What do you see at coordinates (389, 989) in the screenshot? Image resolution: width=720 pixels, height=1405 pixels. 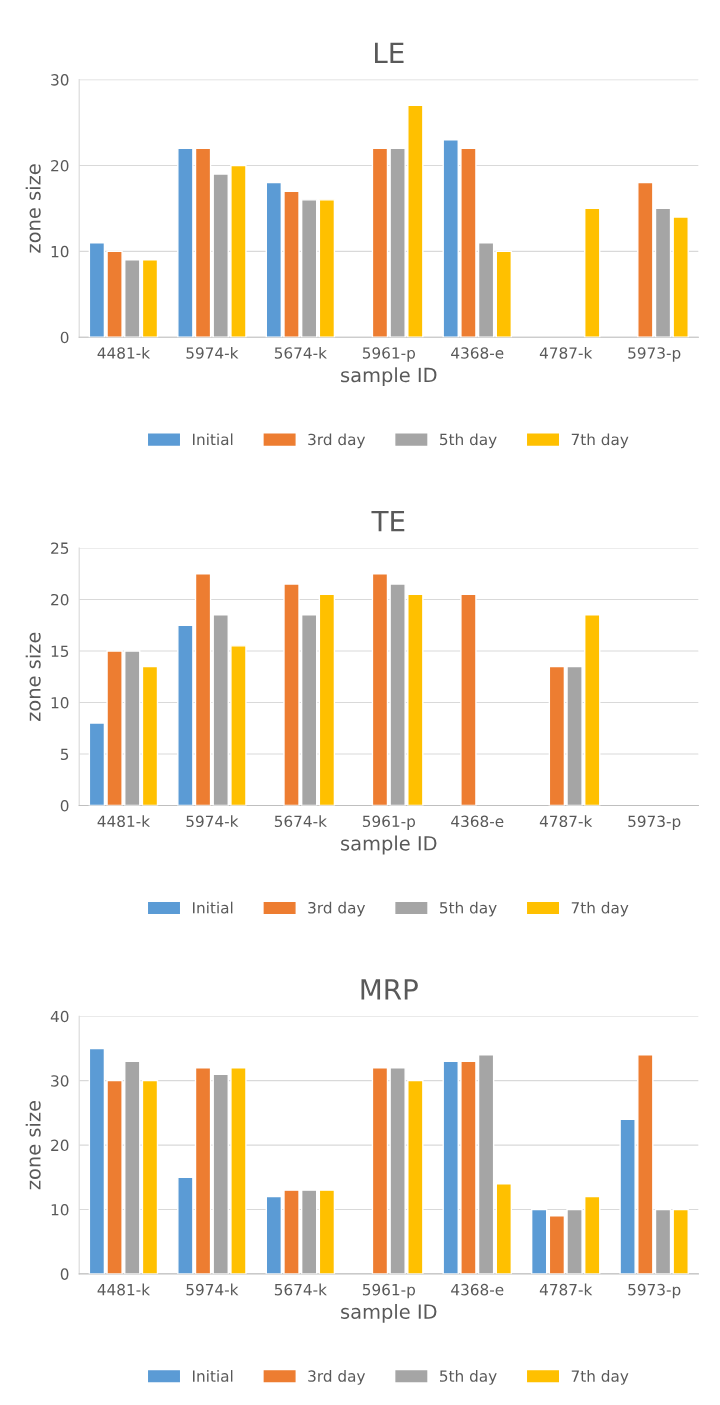 I see `chart-title: MRP` at bounding box center [389, 989].